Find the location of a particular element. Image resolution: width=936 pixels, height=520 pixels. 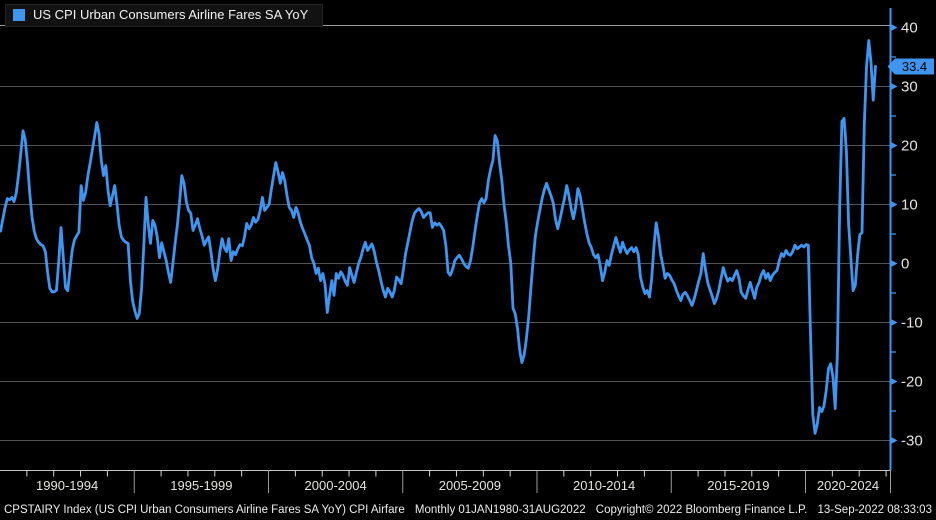

y-axis-label: -30 is located at coordinates (912, 441).